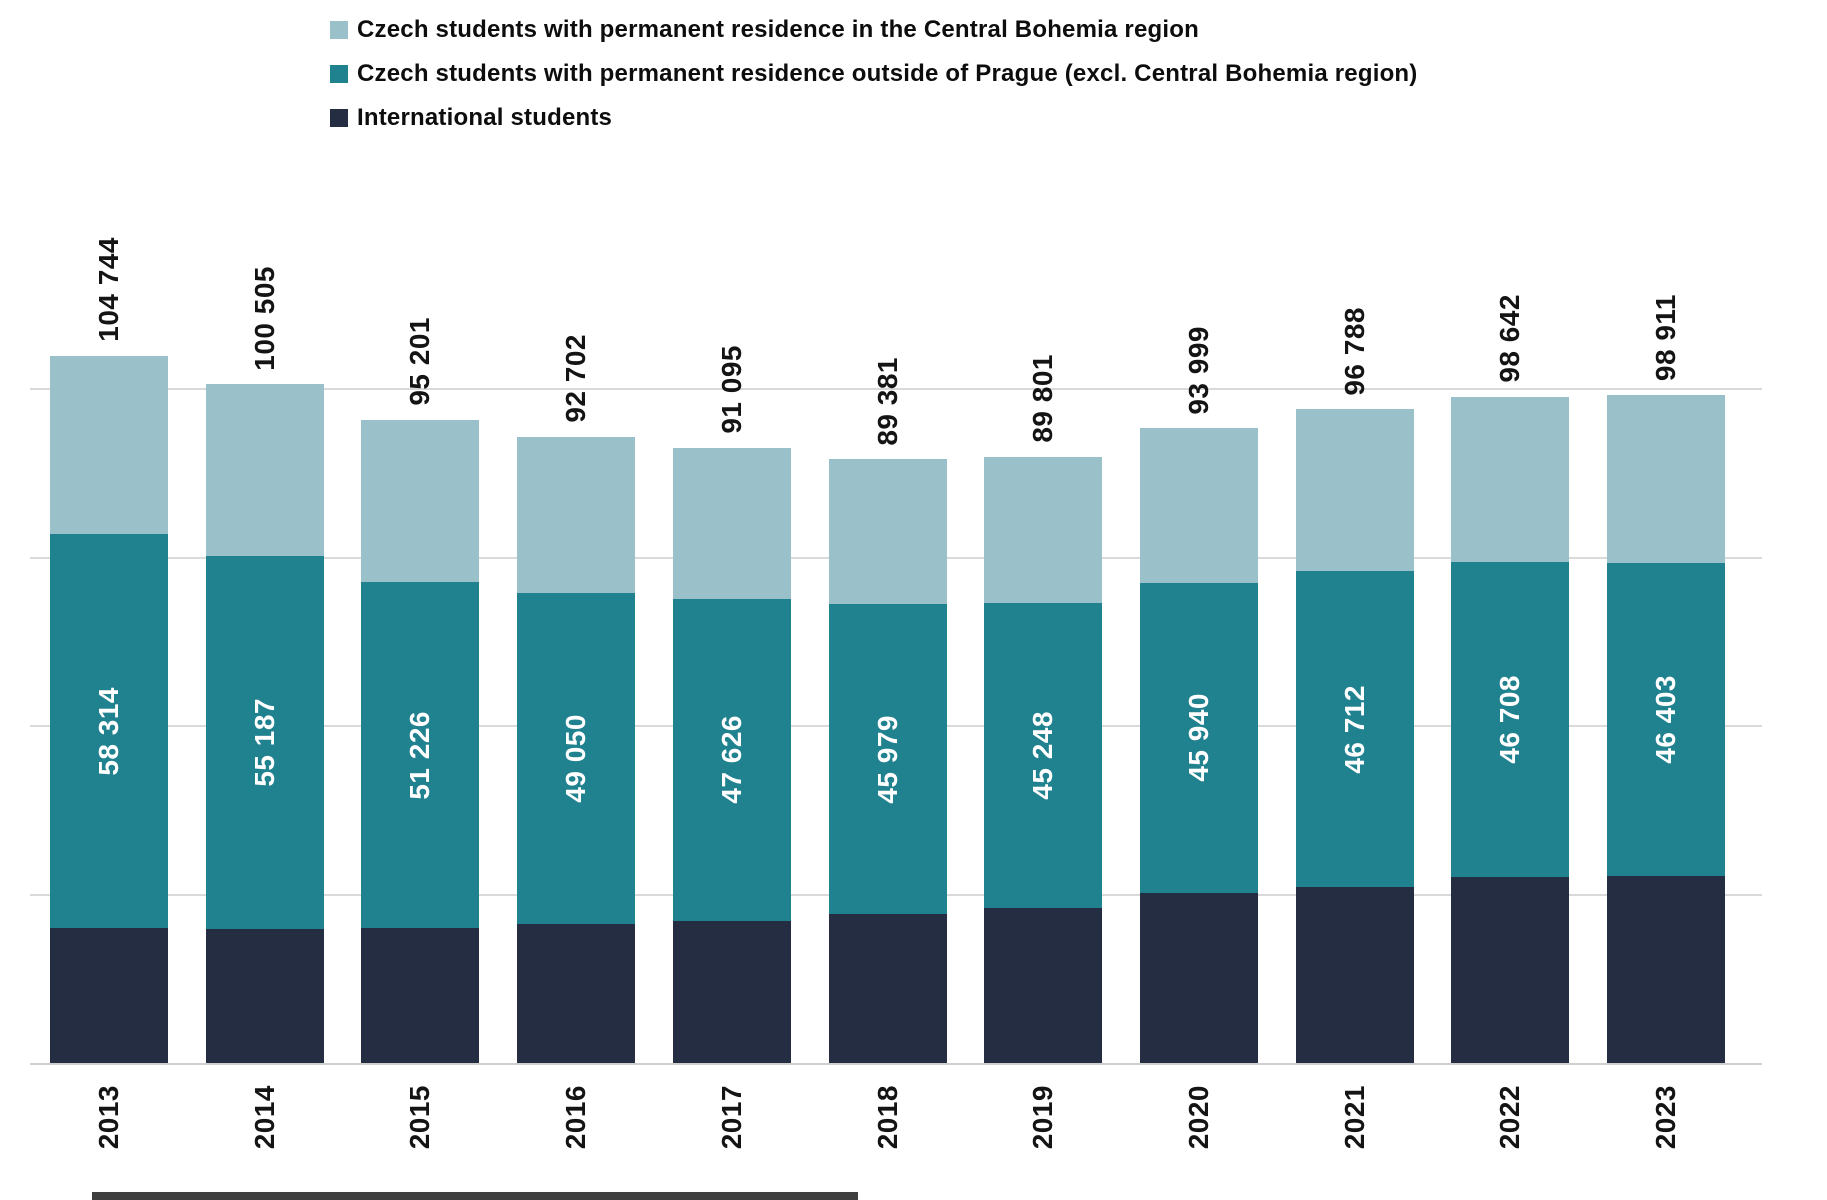 The height and width of the screenshot is (1200, 1827). I want to click on cropped-bottom-element, so click(475, 1196).